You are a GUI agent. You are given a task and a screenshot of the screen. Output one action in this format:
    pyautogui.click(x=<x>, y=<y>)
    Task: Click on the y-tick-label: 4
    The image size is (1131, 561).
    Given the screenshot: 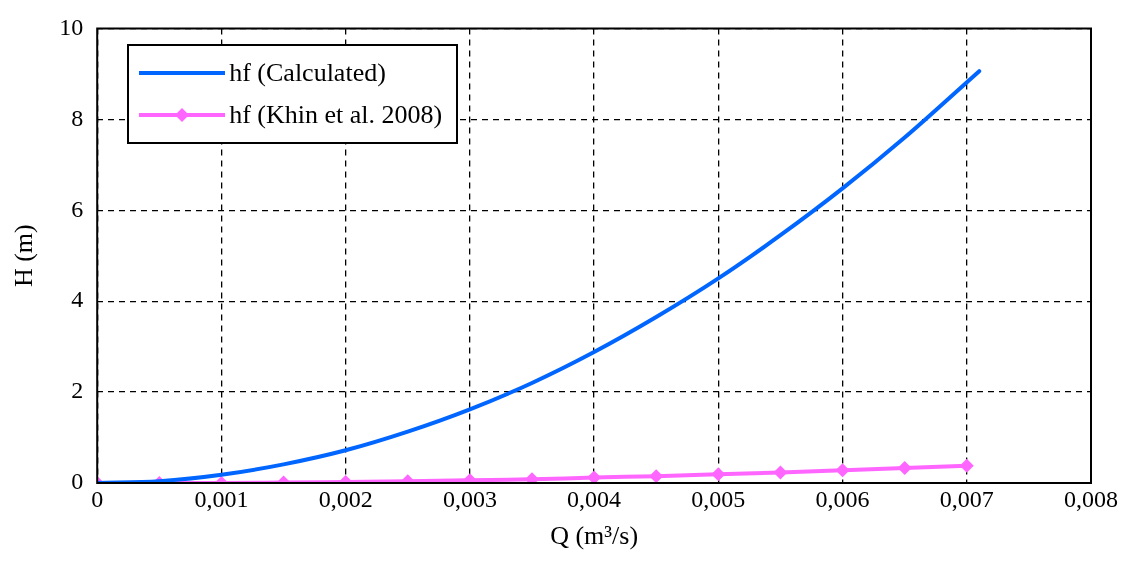 What is the action you would take?
    pyautogui.click(x=77, y=299)
    